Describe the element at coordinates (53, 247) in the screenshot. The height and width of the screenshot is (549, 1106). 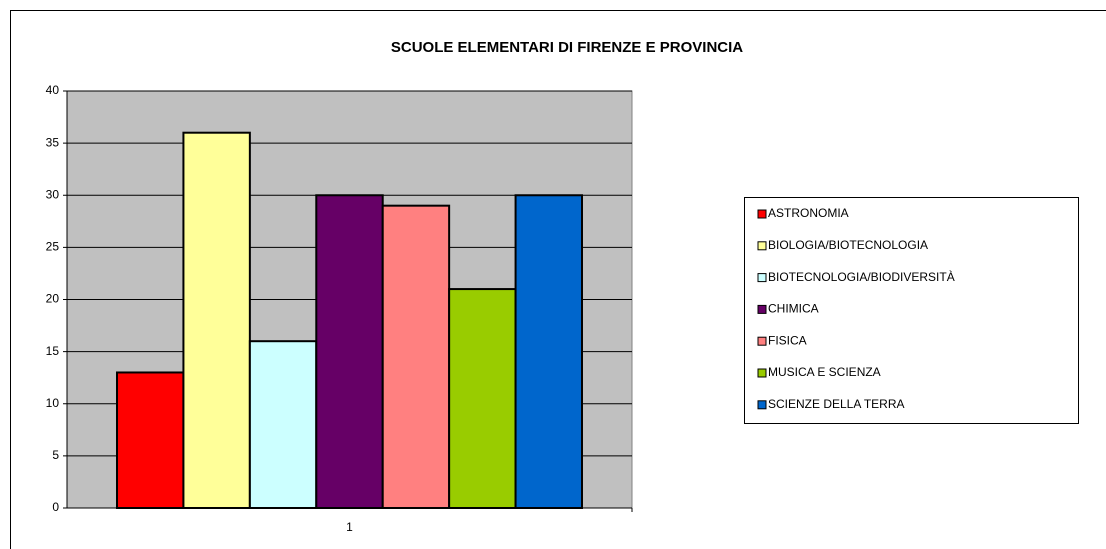
I see `y-tick-label: 25` at that location.